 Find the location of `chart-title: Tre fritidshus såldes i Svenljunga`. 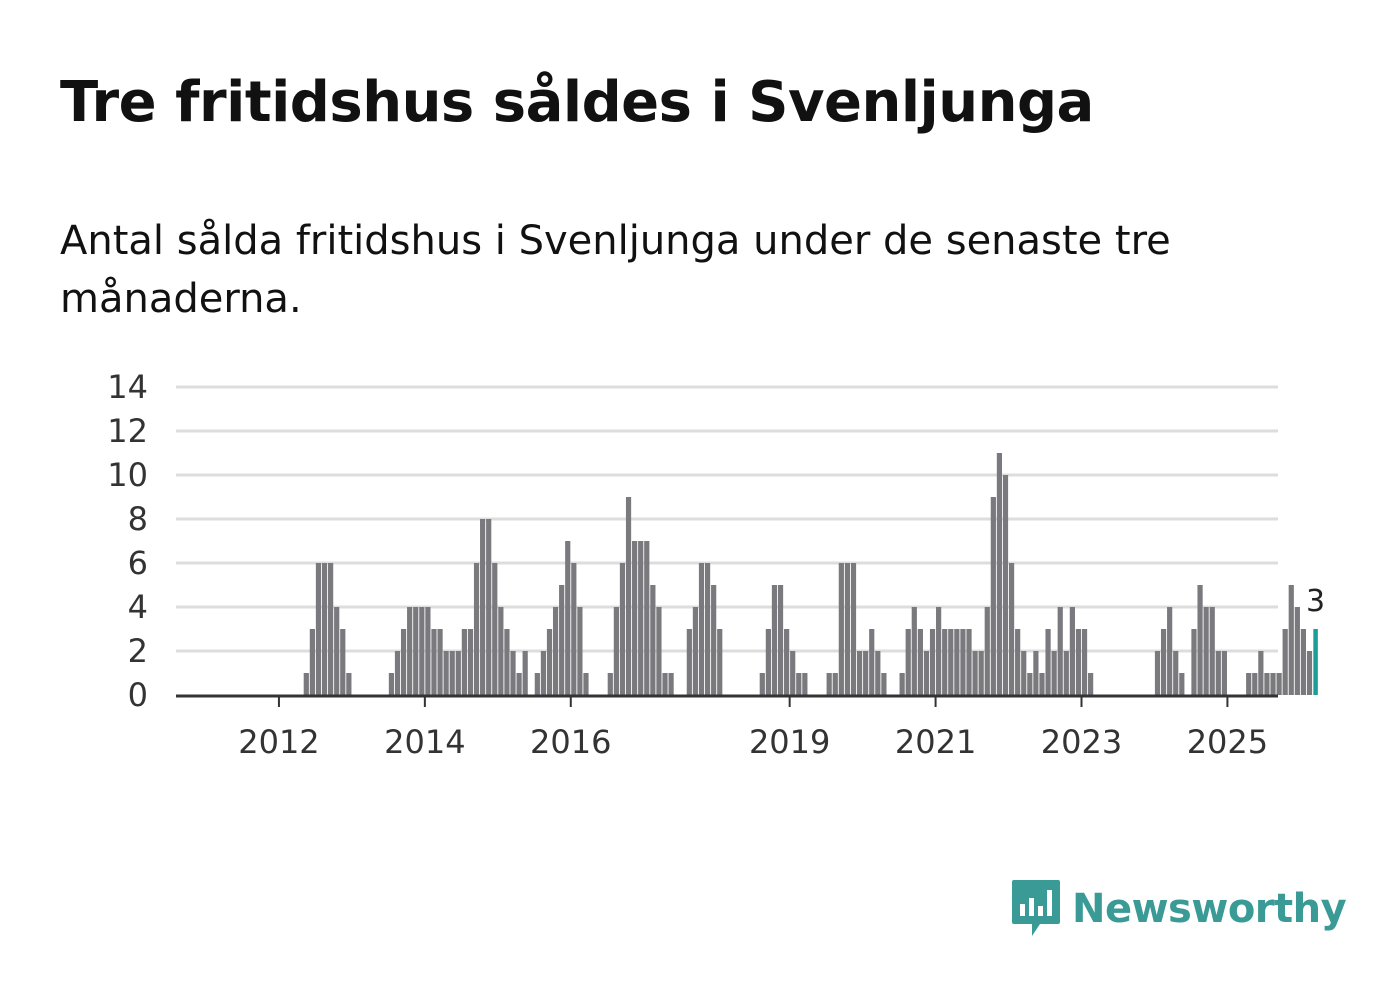

chart-title: Tre fritidshus såldes i Svenljunga is located at coordinates (577, 102).